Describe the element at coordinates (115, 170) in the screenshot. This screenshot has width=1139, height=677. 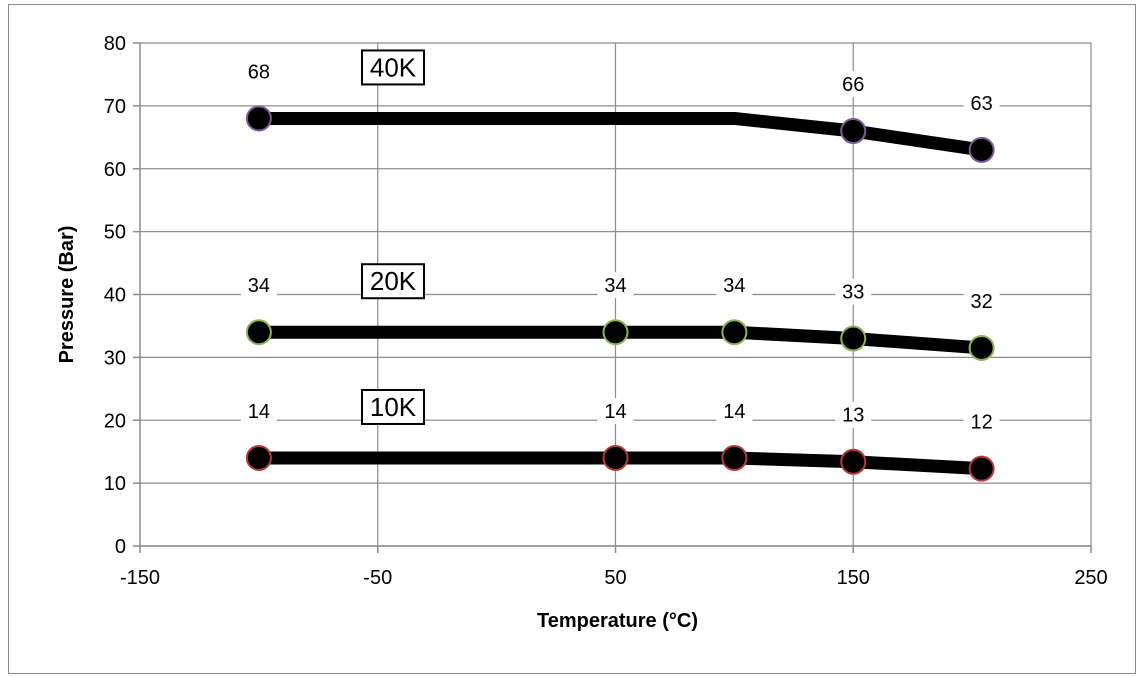
I see `y-tick-label: 60` at that location.